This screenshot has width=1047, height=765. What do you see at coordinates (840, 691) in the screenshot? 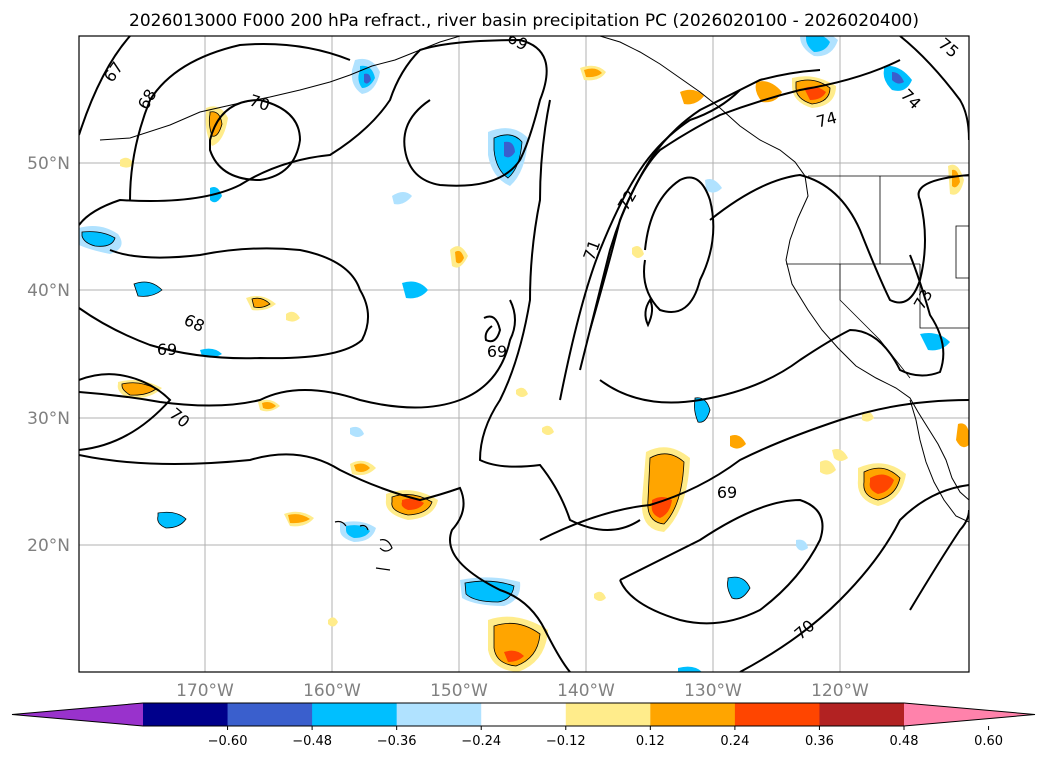
I see `lon-label: 120°W` at bounding box center [840, 691].